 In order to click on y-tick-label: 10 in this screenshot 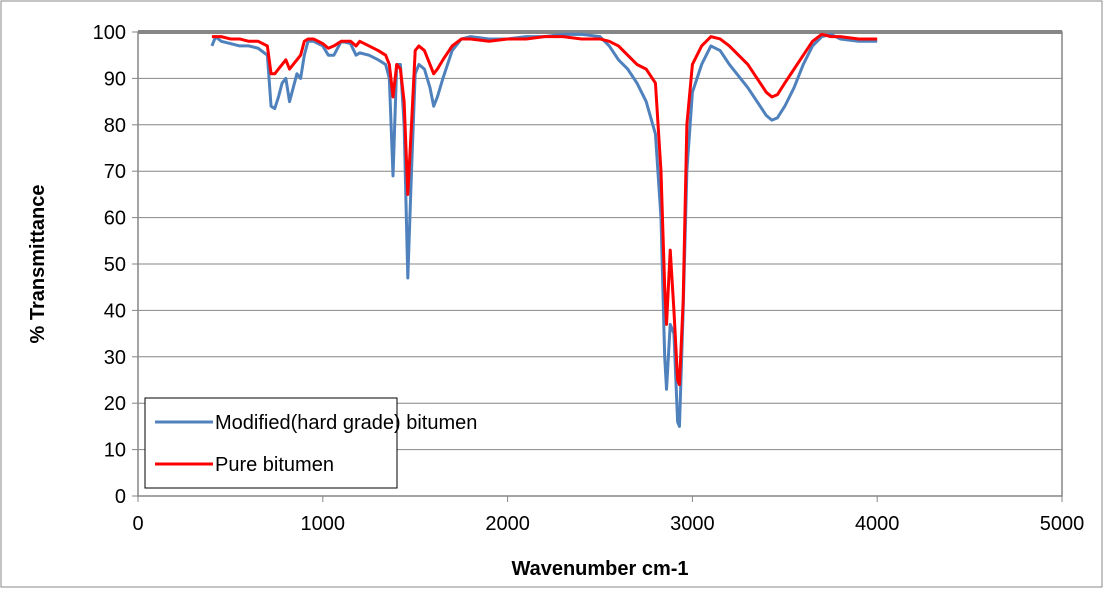, I will do `click(115, 451)`.